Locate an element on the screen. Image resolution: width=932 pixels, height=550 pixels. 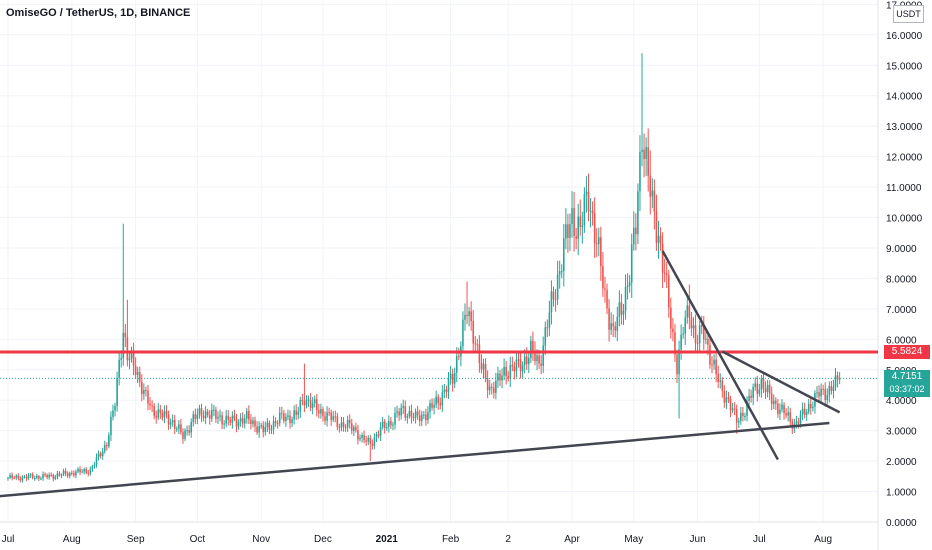
y-tick-label: 7.0000 is located at coordinates (901, 310).